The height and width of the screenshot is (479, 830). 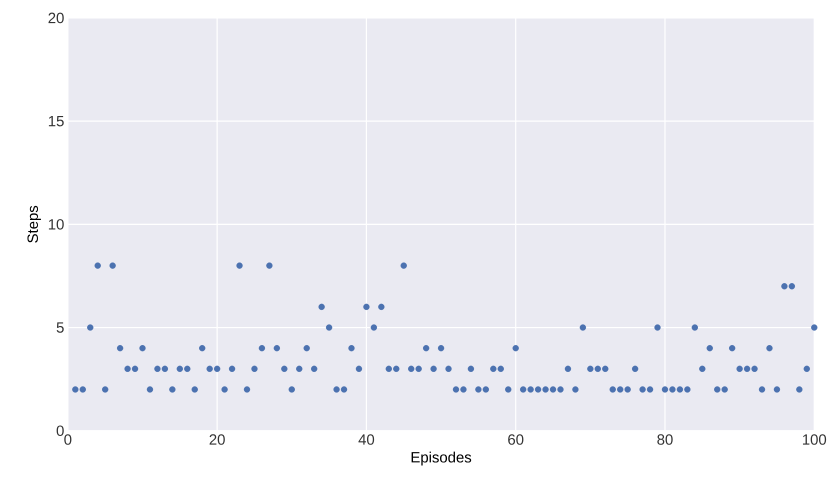 What do you see at coordinates (56, 224) in the screenshot?
I see `y-tick-label: 10` at bounding box center [56, 224].